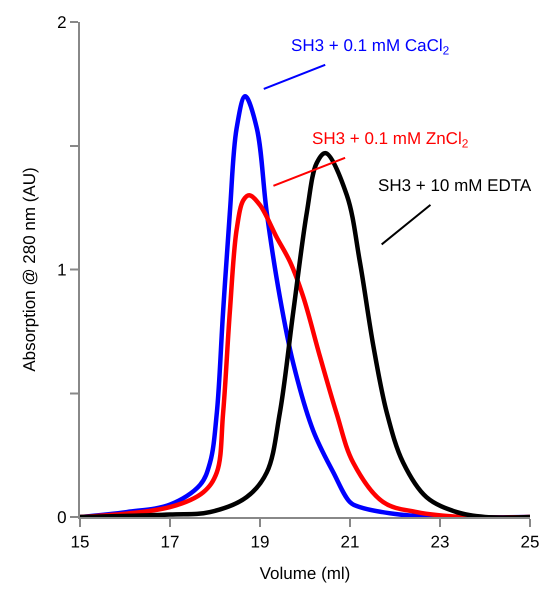 The image size is (558, 592). What do you see at coordinates (530, 542) in the screenshot?
I see `x-tick-label: 25` at bounding box center [530, 542].